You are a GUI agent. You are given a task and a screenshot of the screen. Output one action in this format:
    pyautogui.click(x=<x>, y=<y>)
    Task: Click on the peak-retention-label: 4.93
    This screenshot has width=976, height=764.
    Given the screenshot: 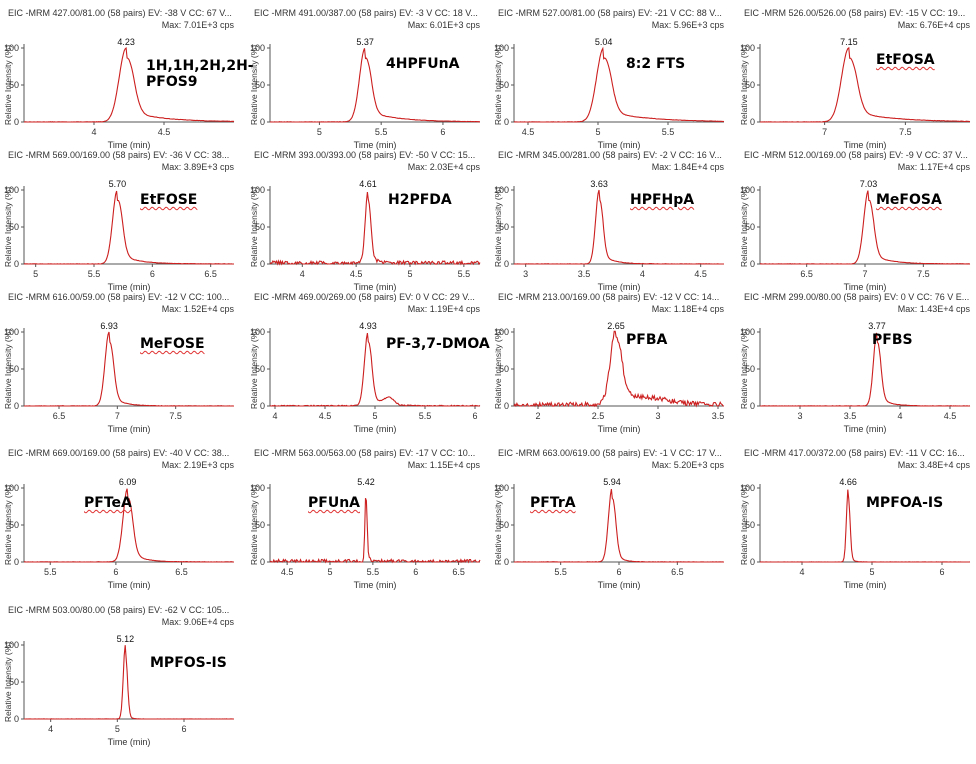 What is the action you would take?
    pyautogui.click(x=368, y=326)
    